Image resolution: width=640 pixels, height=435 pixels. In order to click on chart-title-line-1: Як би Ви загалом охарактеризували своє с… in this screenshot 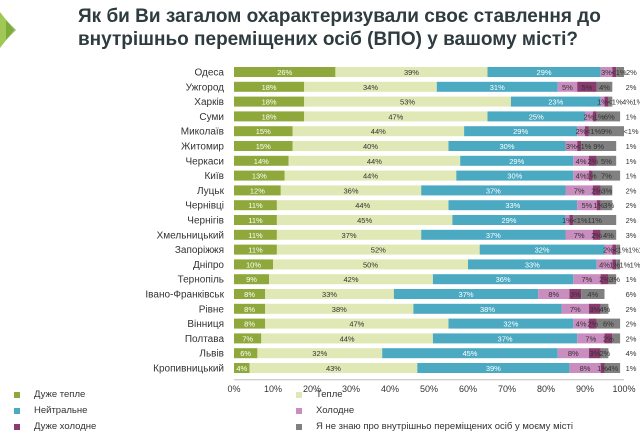, I will do `click(339, 16)`.